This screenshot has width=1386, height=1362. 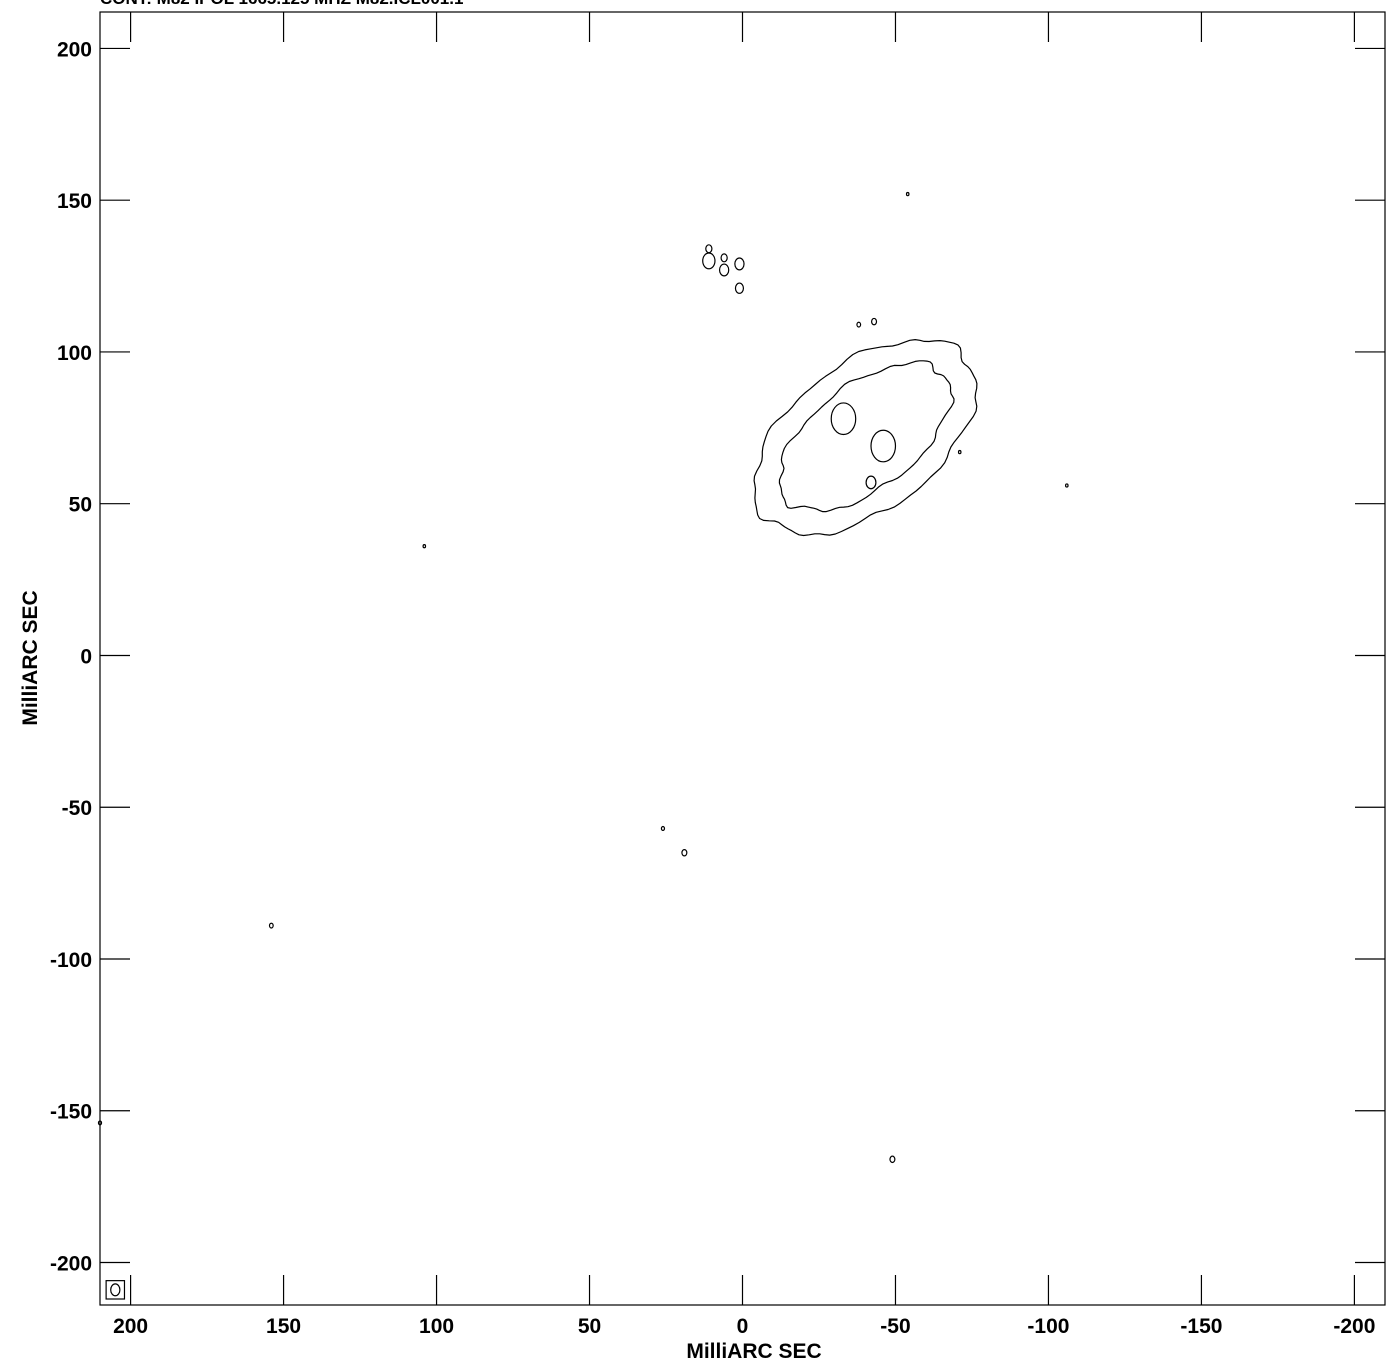 I want to click on beam-marker, so click(x=115, y=1290).